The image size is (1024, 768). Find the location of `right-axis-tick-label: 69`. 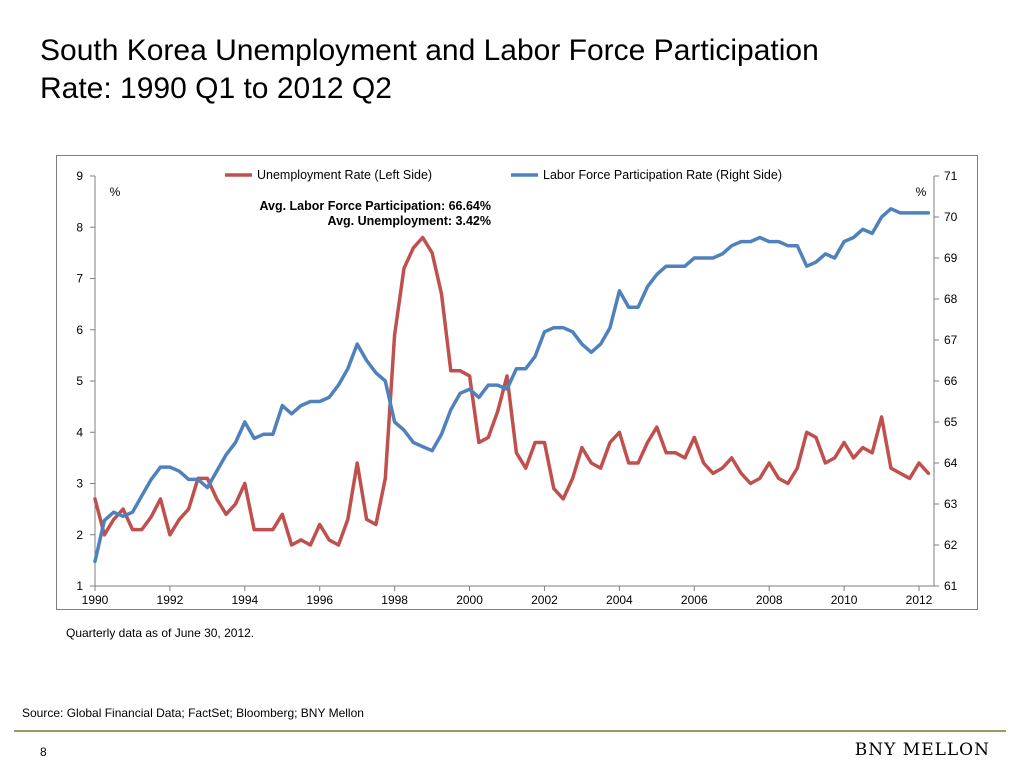

right-axis-tick-label: 69 is located at coordinates (951, 258).